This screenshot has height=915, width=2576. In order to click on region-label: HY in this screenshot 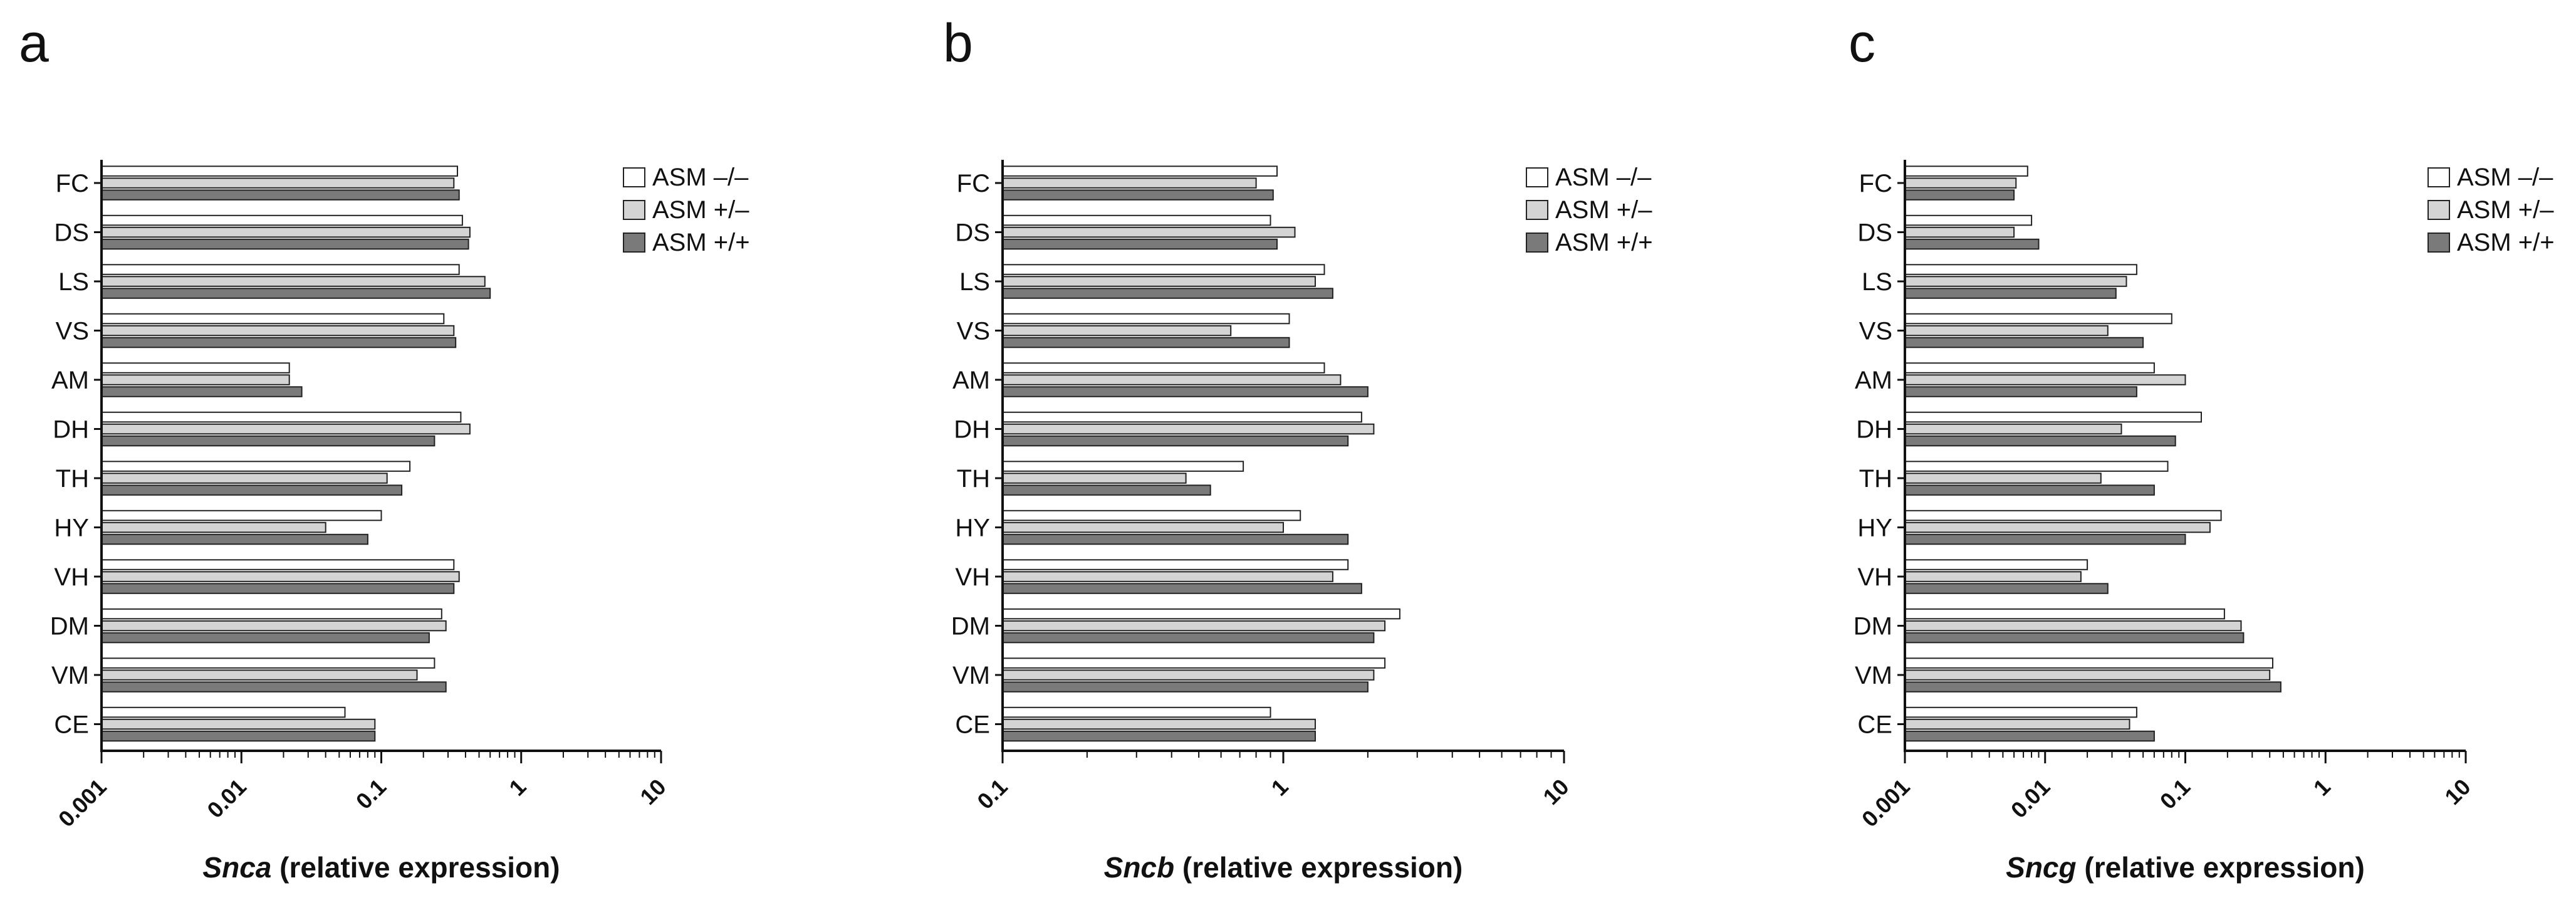, I will do `click(1874, 528)`.